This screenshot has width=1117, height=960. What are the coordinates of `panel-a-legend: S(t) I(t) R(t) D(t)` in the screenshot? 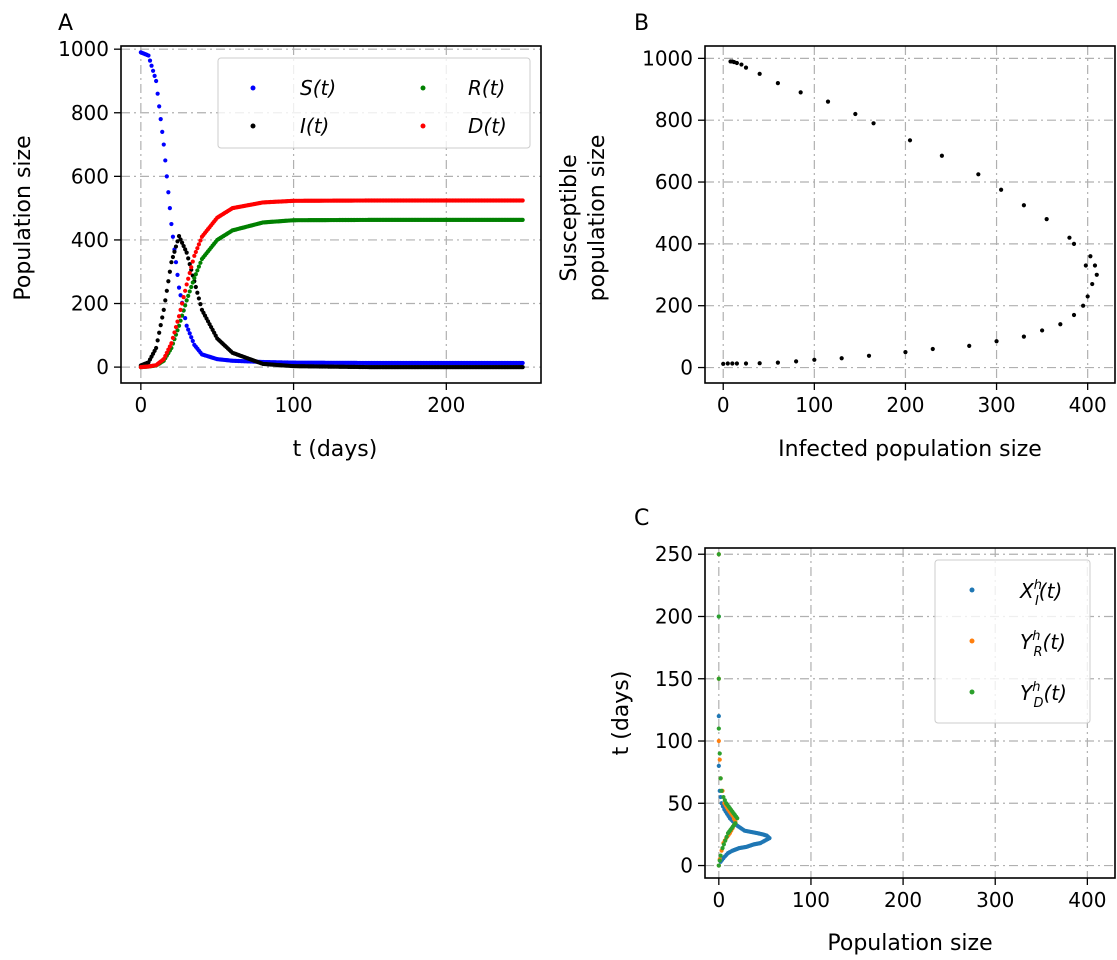 It's located at (374, 103).